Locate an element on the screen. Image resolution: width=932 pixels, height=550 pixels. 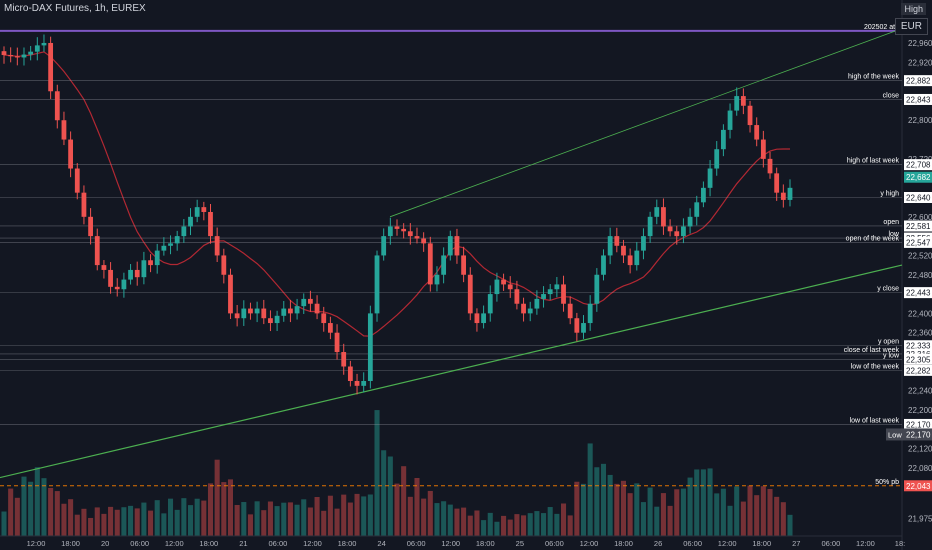
price-tick: 22,960 is located at coordinates (920, 43).